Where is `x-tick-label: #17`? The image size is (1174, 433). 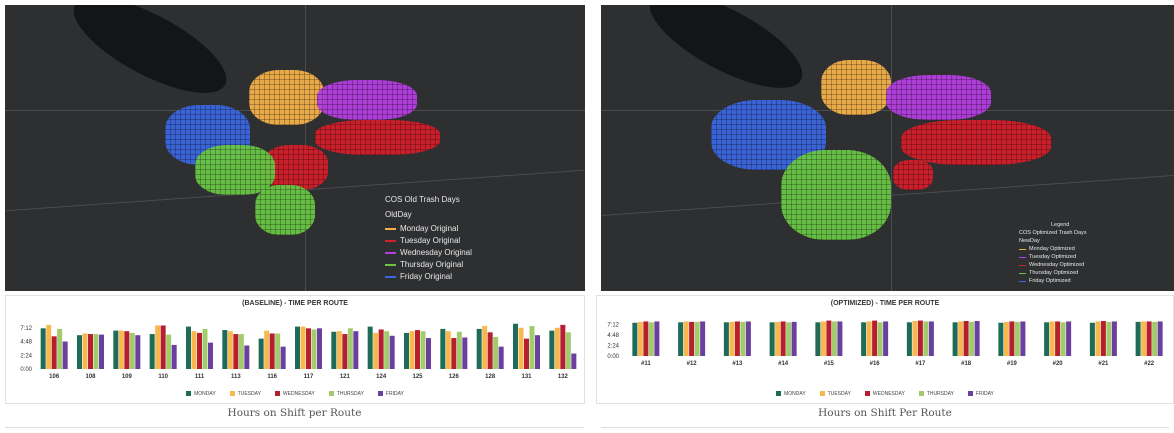 x-tick-label: #17 is located at coordinates (920, 364).